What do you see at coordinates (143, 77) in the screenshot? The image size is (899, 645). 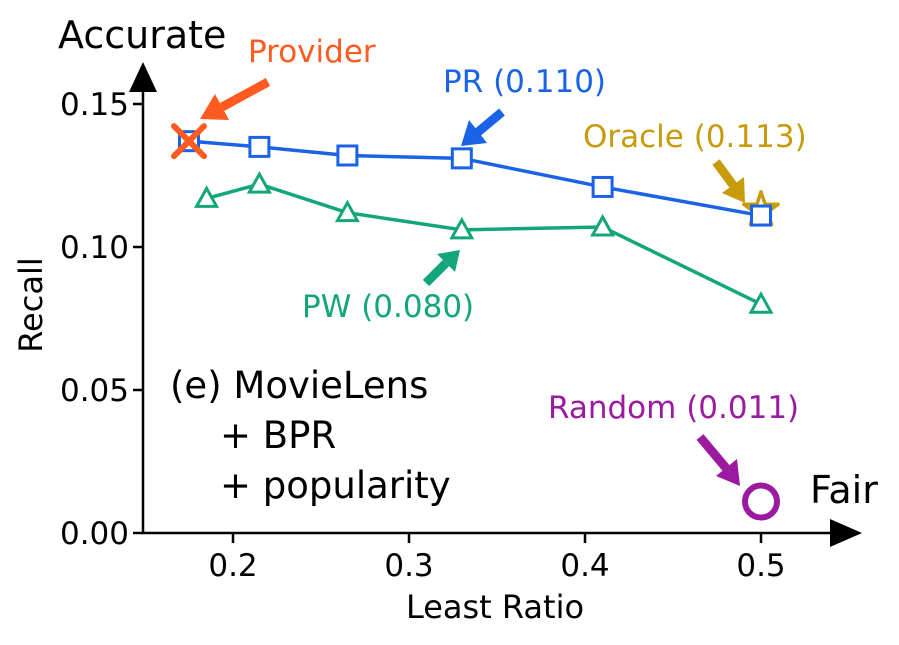 I see `y-axis-arrowhead` at bounding box center [143, 77].